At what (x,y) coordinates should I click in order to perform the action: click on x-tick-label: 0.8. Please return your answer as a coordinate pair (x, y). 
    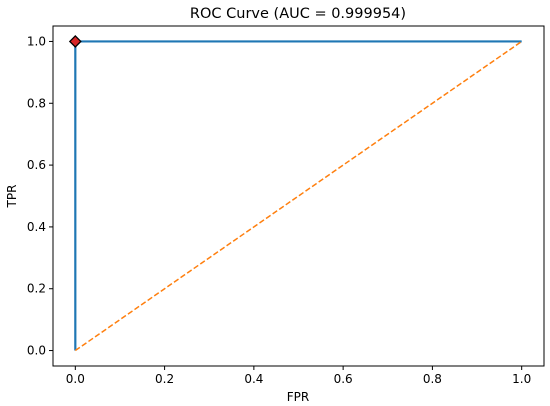
    Looking at the image, I should click on (432, 379).